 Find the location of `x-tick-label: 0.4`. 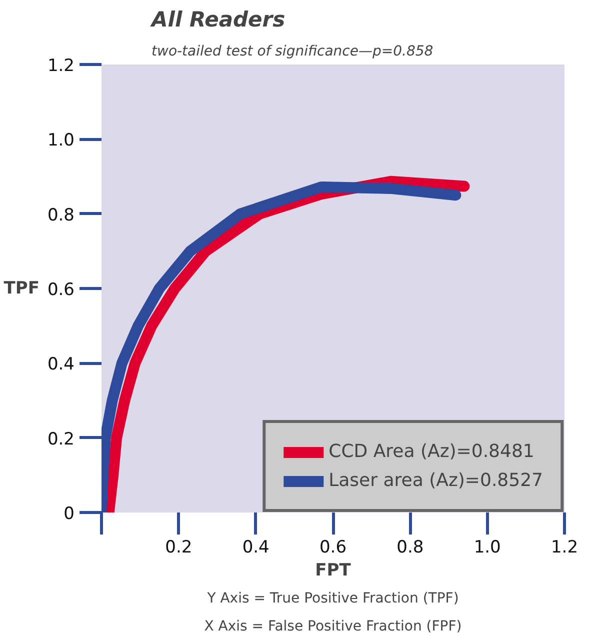

x-tick-label: 0.4 is located at coordinates (256, 548).